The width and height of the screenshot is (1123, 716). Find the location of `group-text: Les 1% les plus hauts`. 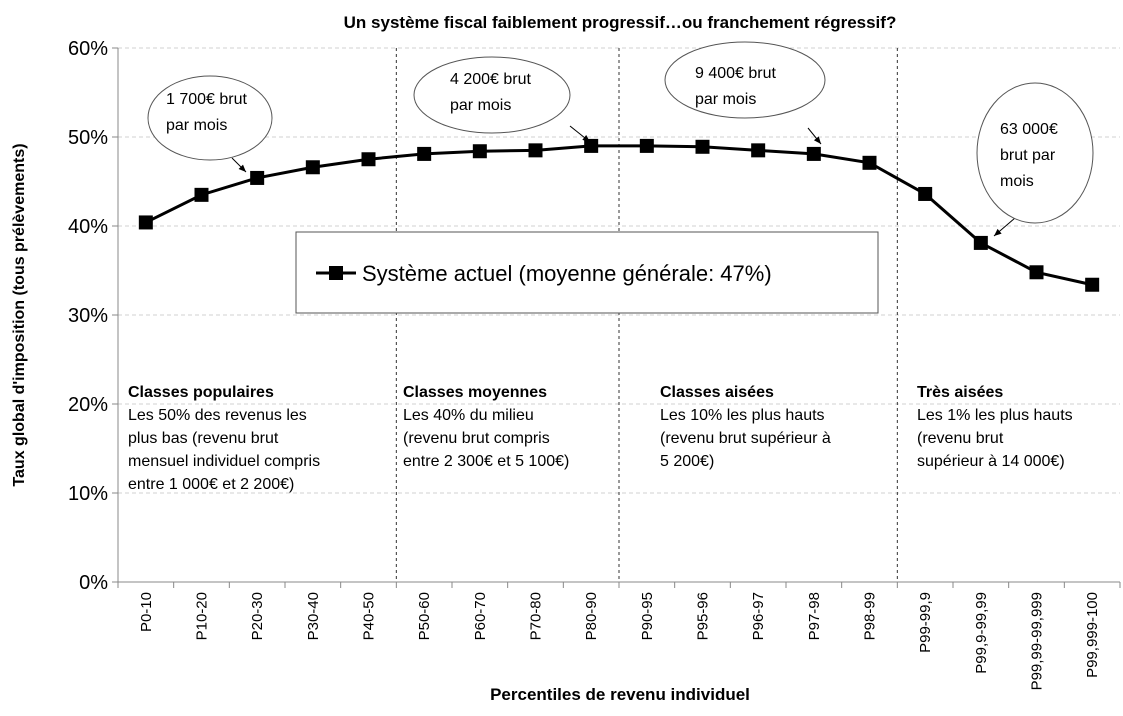

group-text: Les 1% les plus hauts is located at coordinates (995, 415).